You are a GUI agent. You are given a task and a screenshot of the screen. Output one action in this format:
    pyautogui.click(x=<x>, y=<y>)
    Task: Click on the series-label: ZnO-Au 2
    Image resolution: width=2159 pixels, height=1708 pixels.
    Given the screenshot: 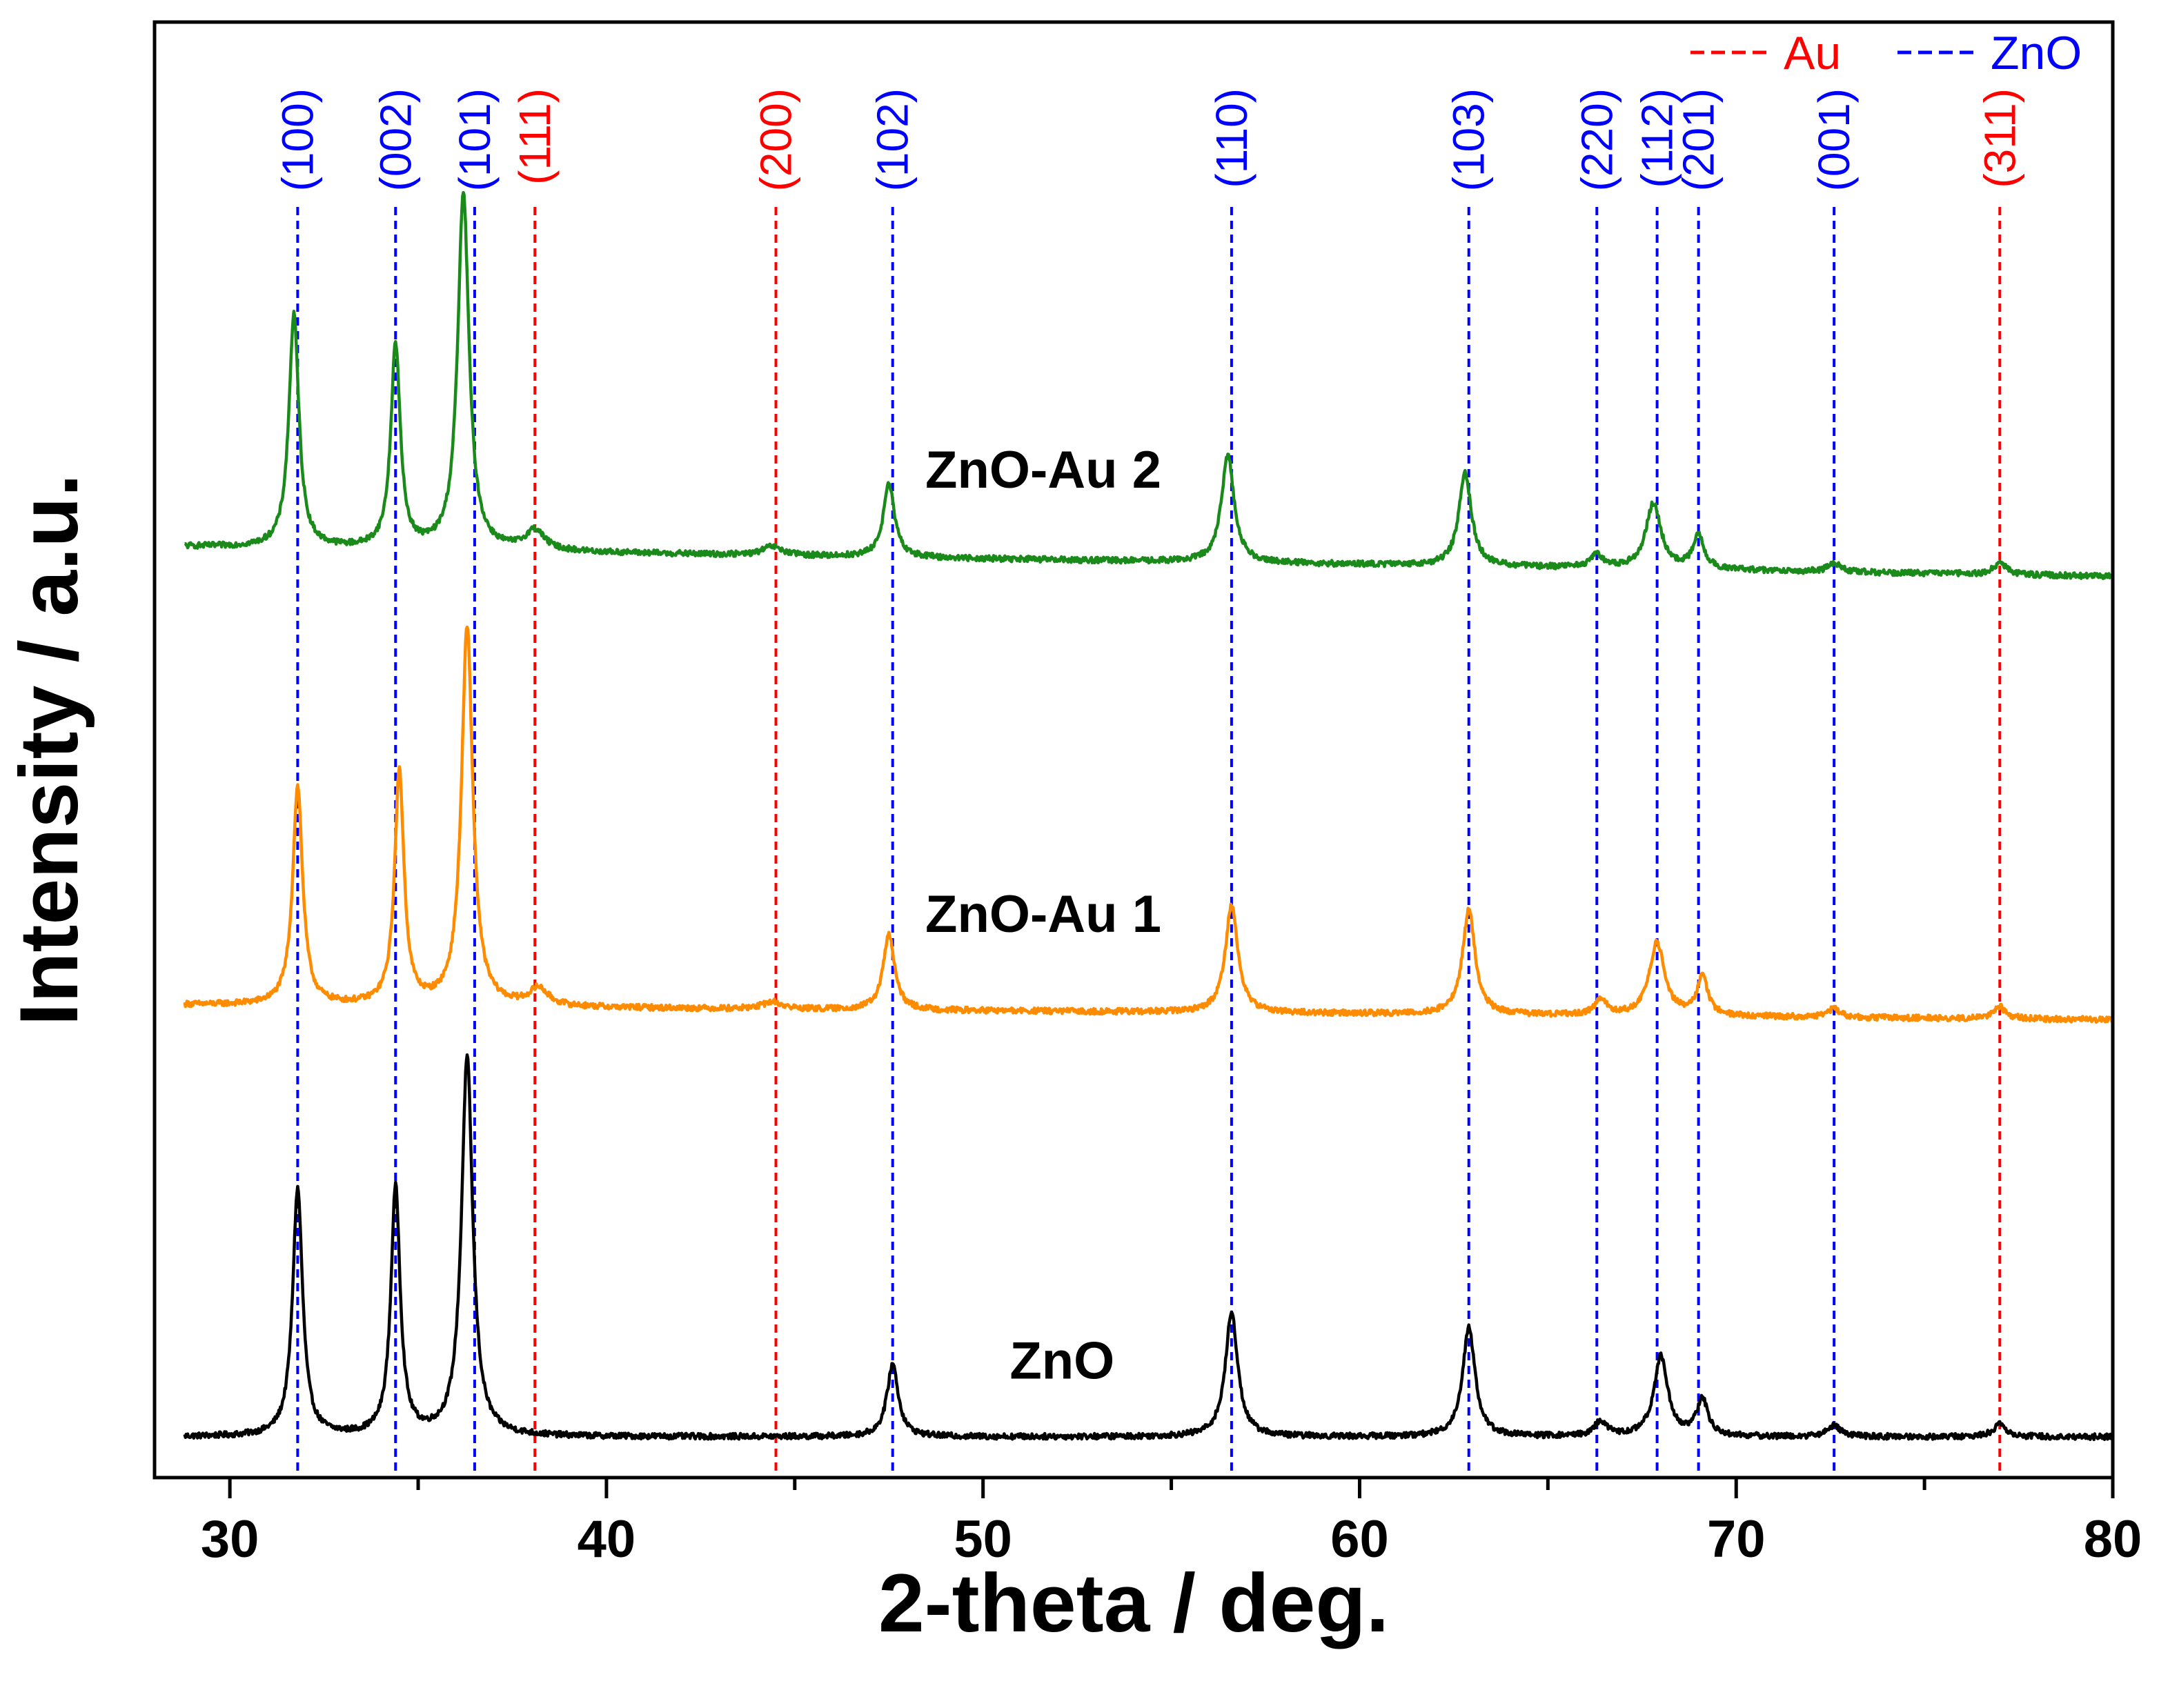 What is the action you would take?
    pyautogui.click(x=1043, y=470)
    